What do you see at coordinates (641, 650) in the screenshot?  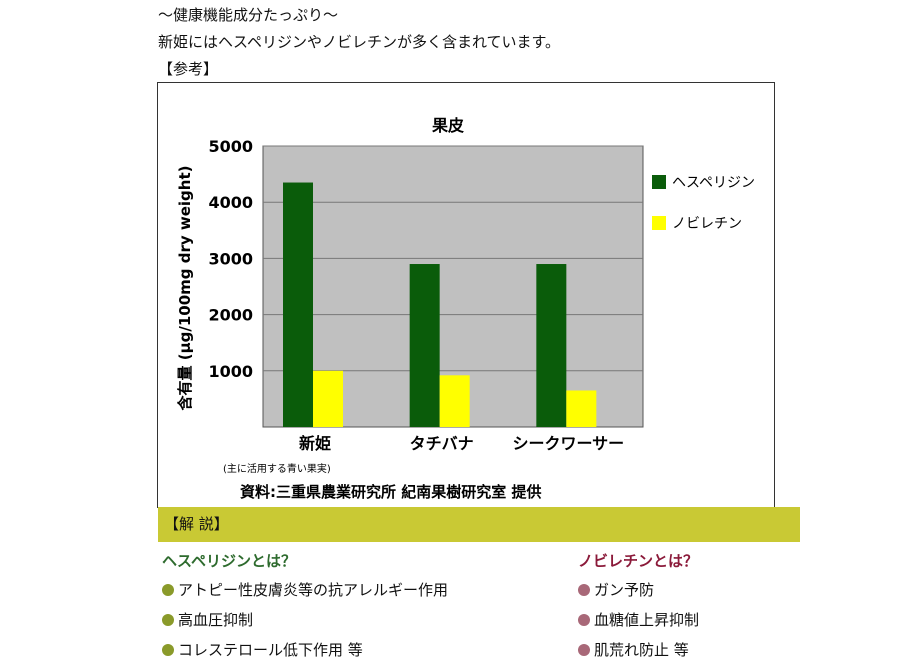 I see `list-item-label: 肌荒れ防止 等` at bounding box center [641, 650].